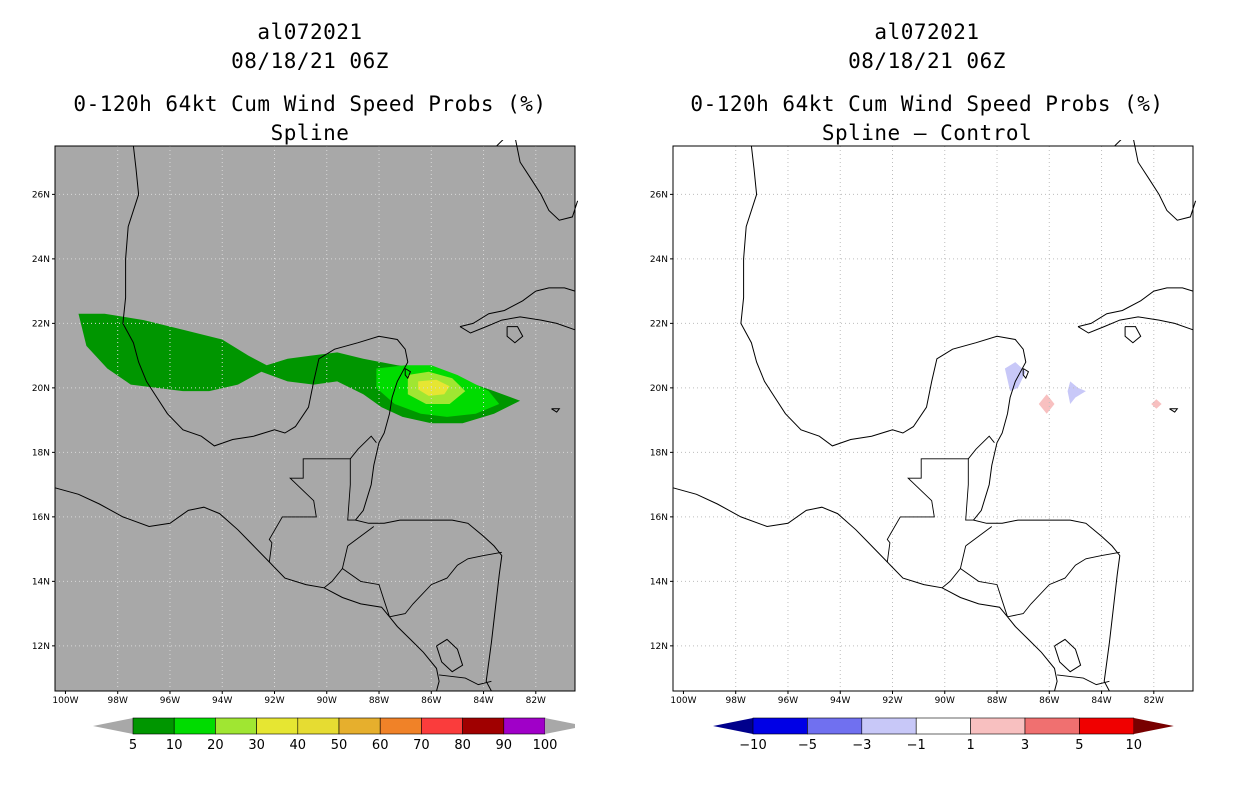 This screenshot has width=1236, height=800. What do you see at coordinates (927, 104) in the screenshot?
I see `right-title-line-3: 0-120h 64kt Cum Wind Speed Probs (%)` at bounding box center [927, 104].